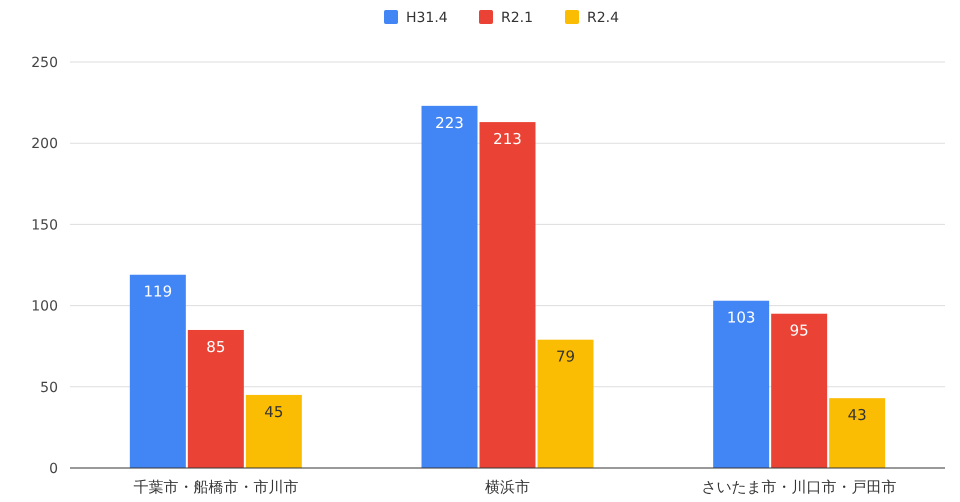 The width and height of the screenshot is (960, 502). Describe the element at coordinates (449, 123) in the screenshot. I see `data-label: 223` at that location.